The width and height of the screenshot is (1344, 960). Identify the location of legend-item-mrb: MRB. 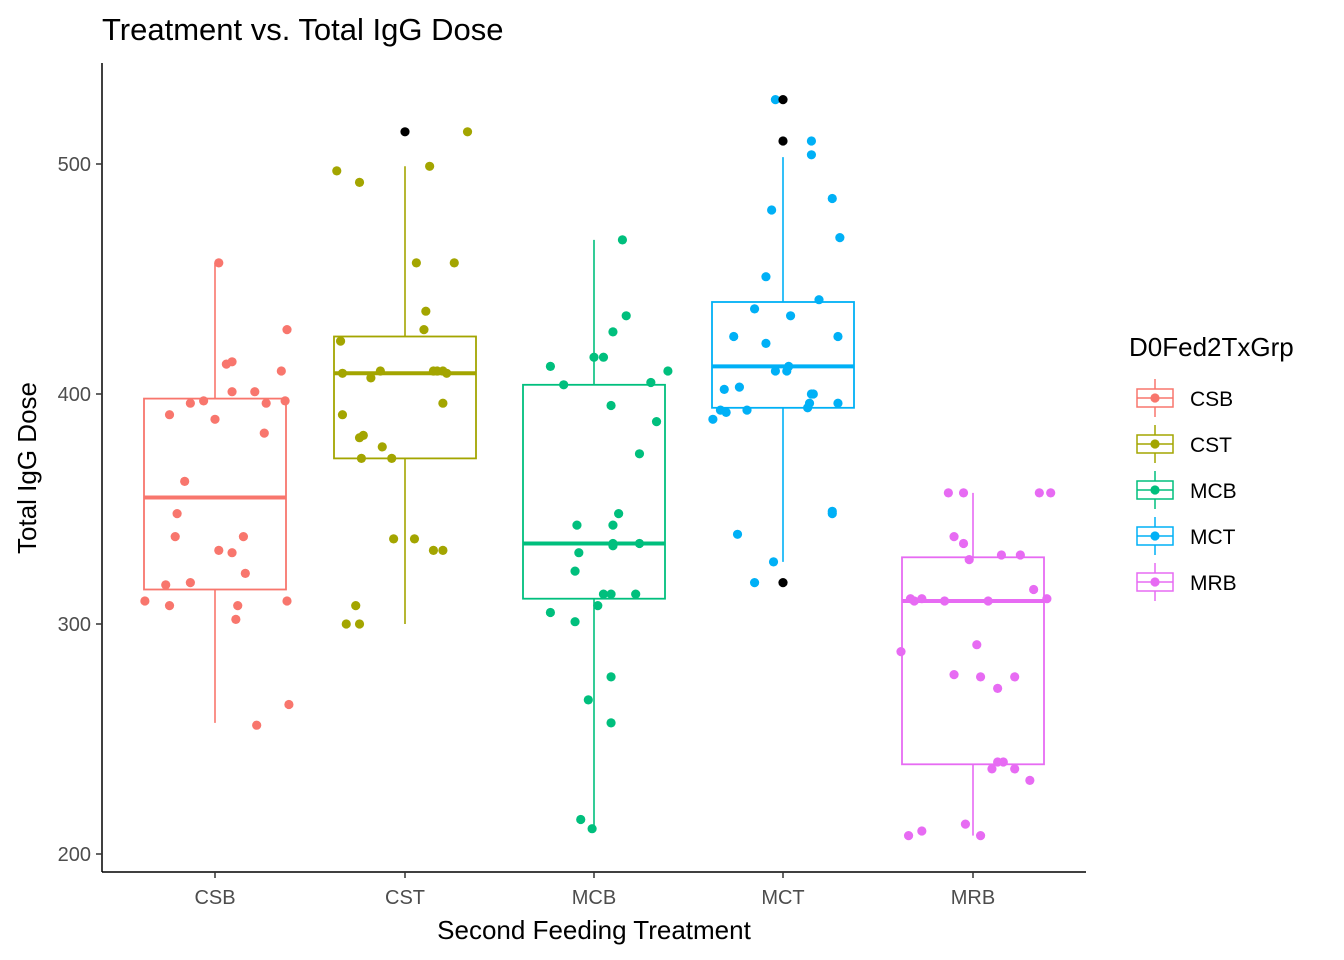
(1186, 582).